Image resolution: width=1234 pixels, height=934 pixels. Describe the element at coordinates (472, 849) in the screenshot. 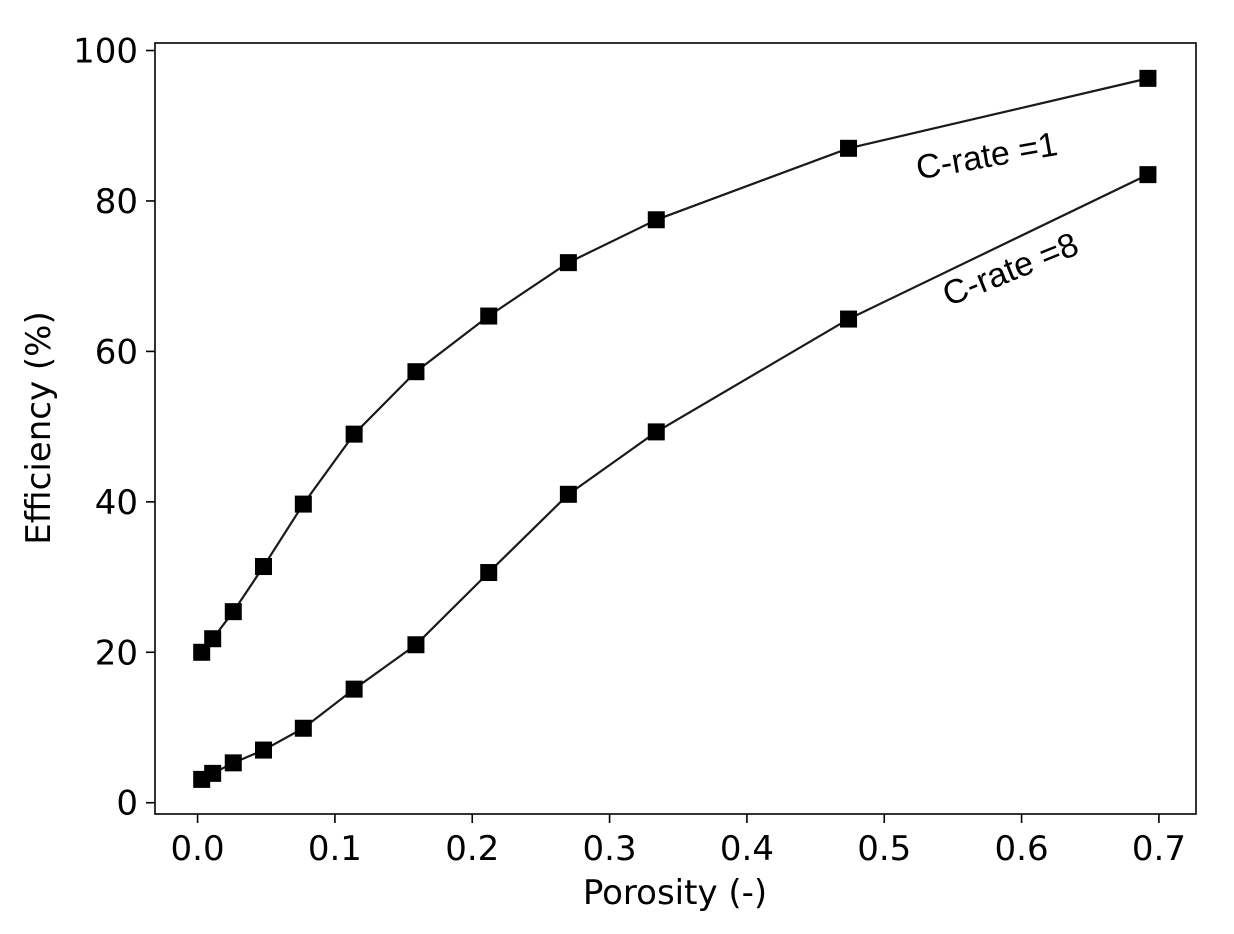

I see `x-tick-label: 0.2` at that location.